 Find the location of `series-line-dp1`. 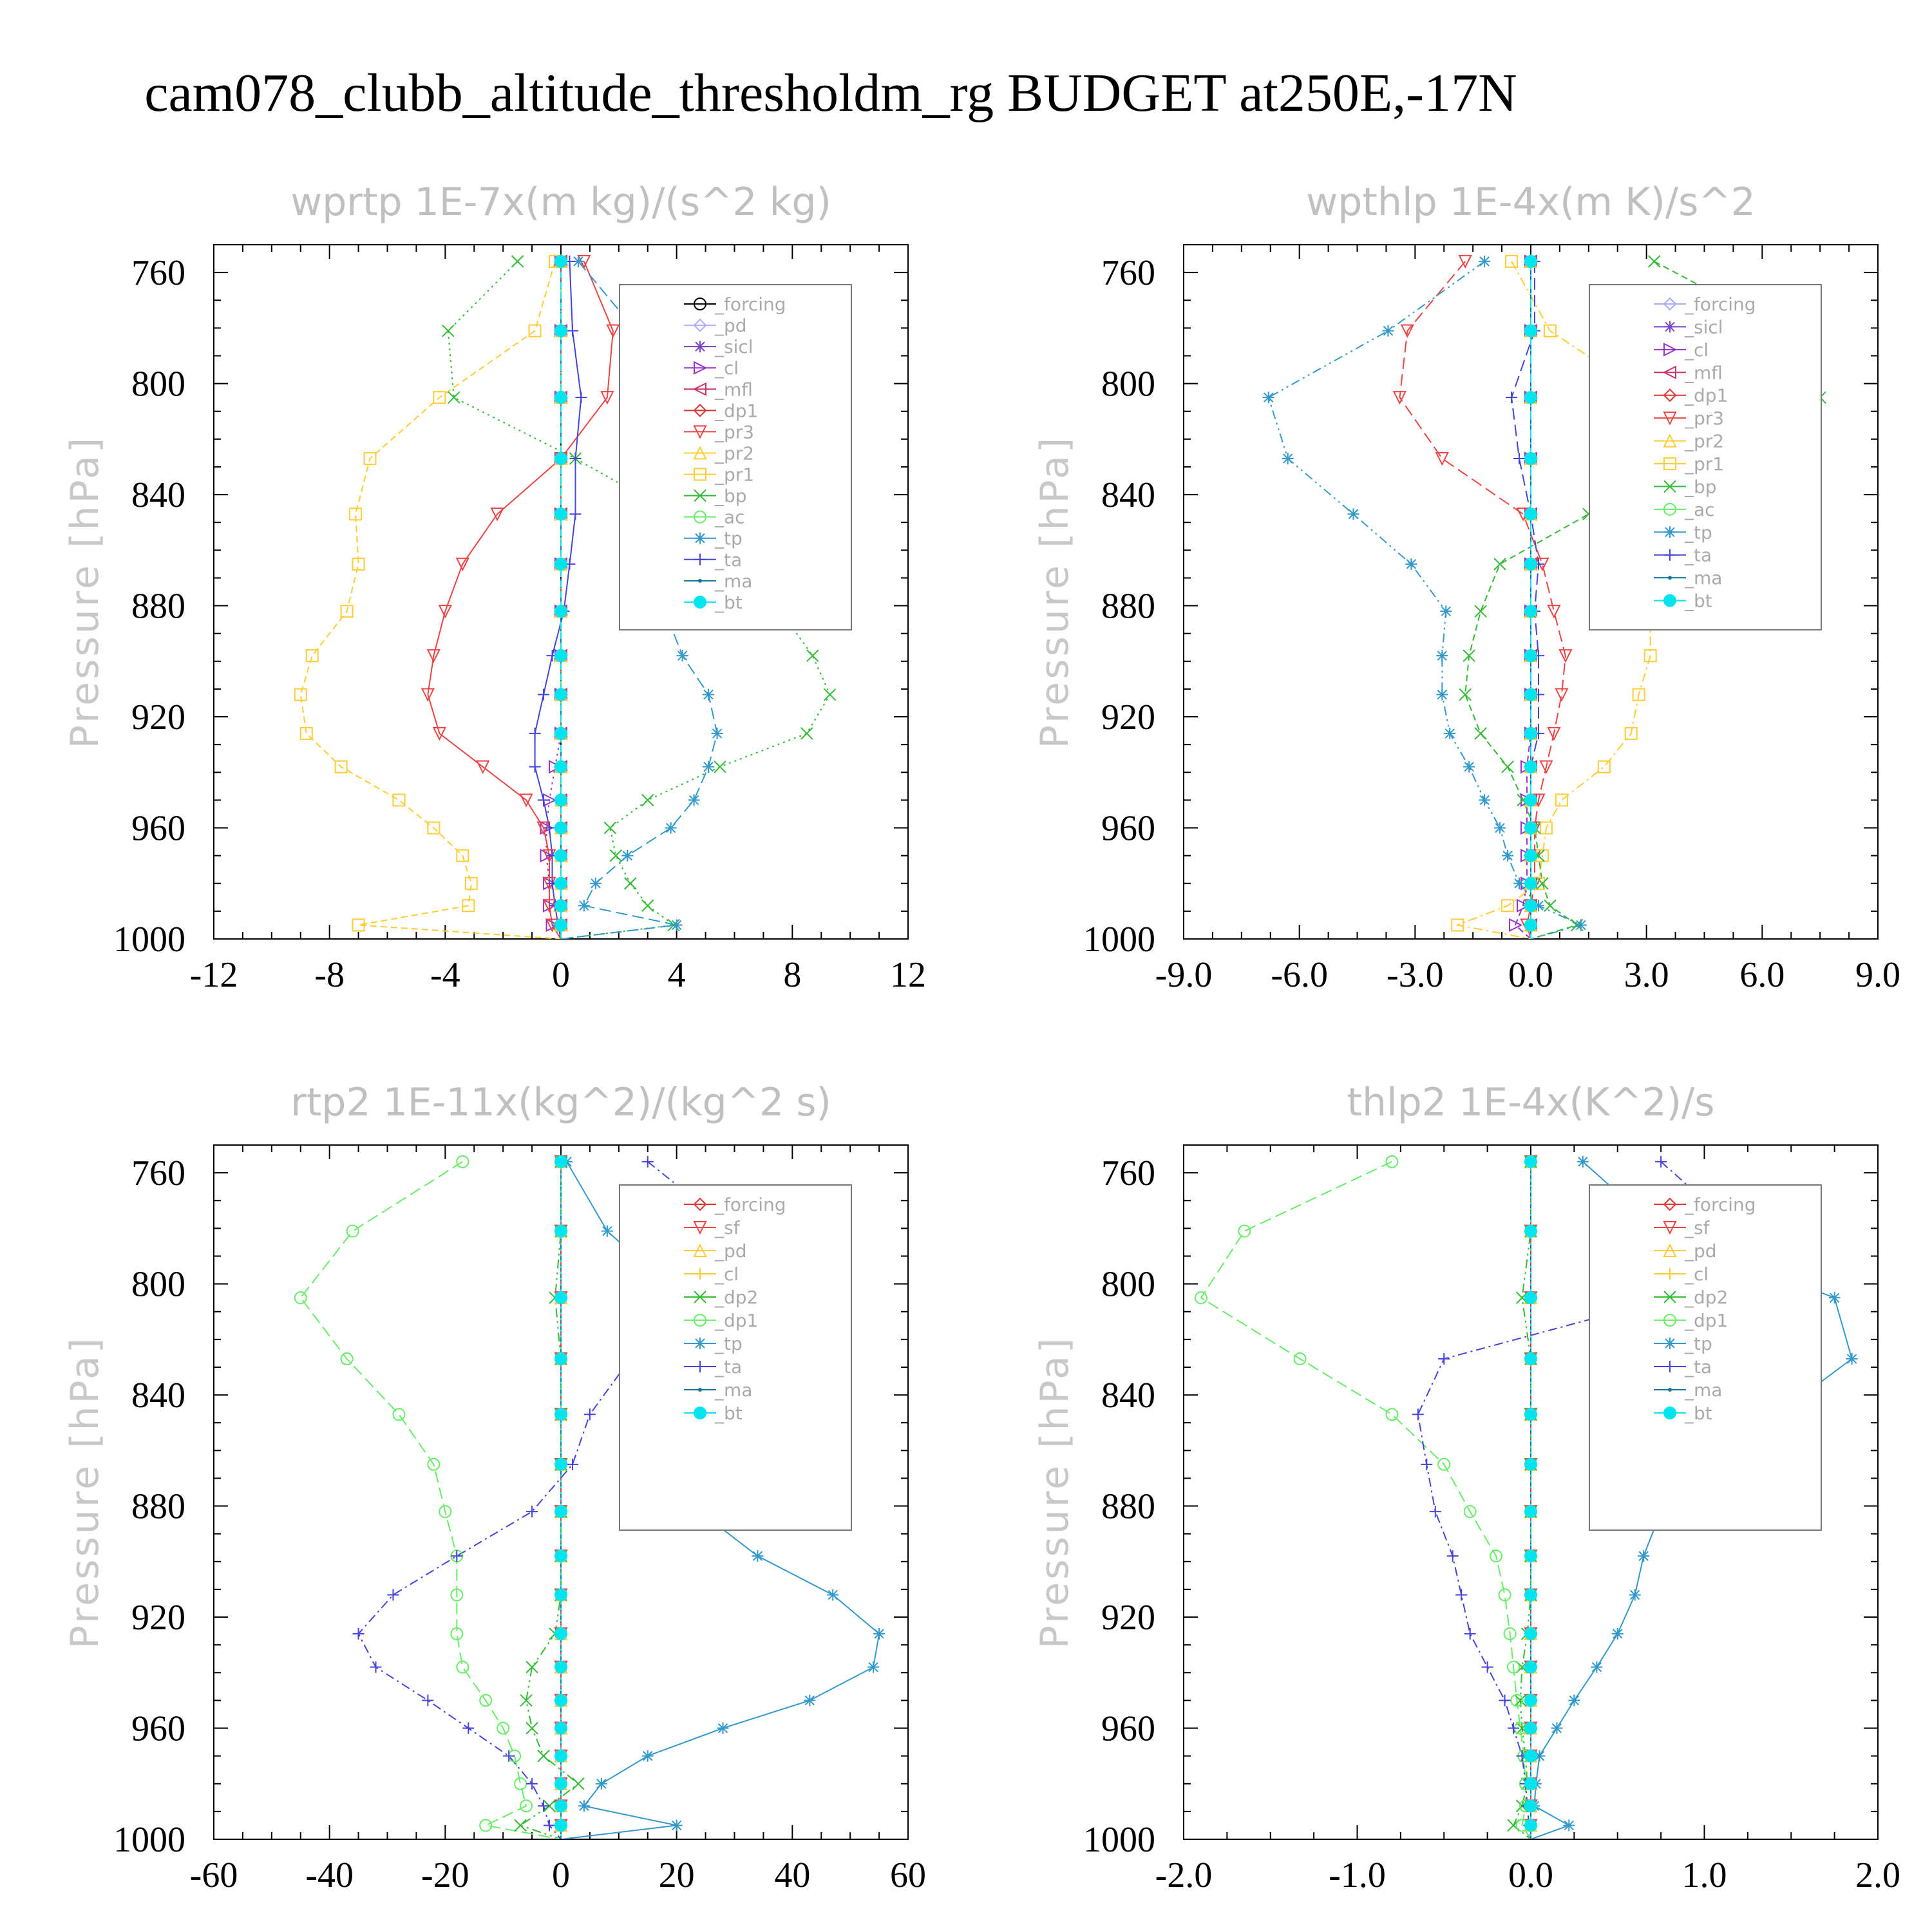

series-line-dp1 is located at coordinates (431, 1500).